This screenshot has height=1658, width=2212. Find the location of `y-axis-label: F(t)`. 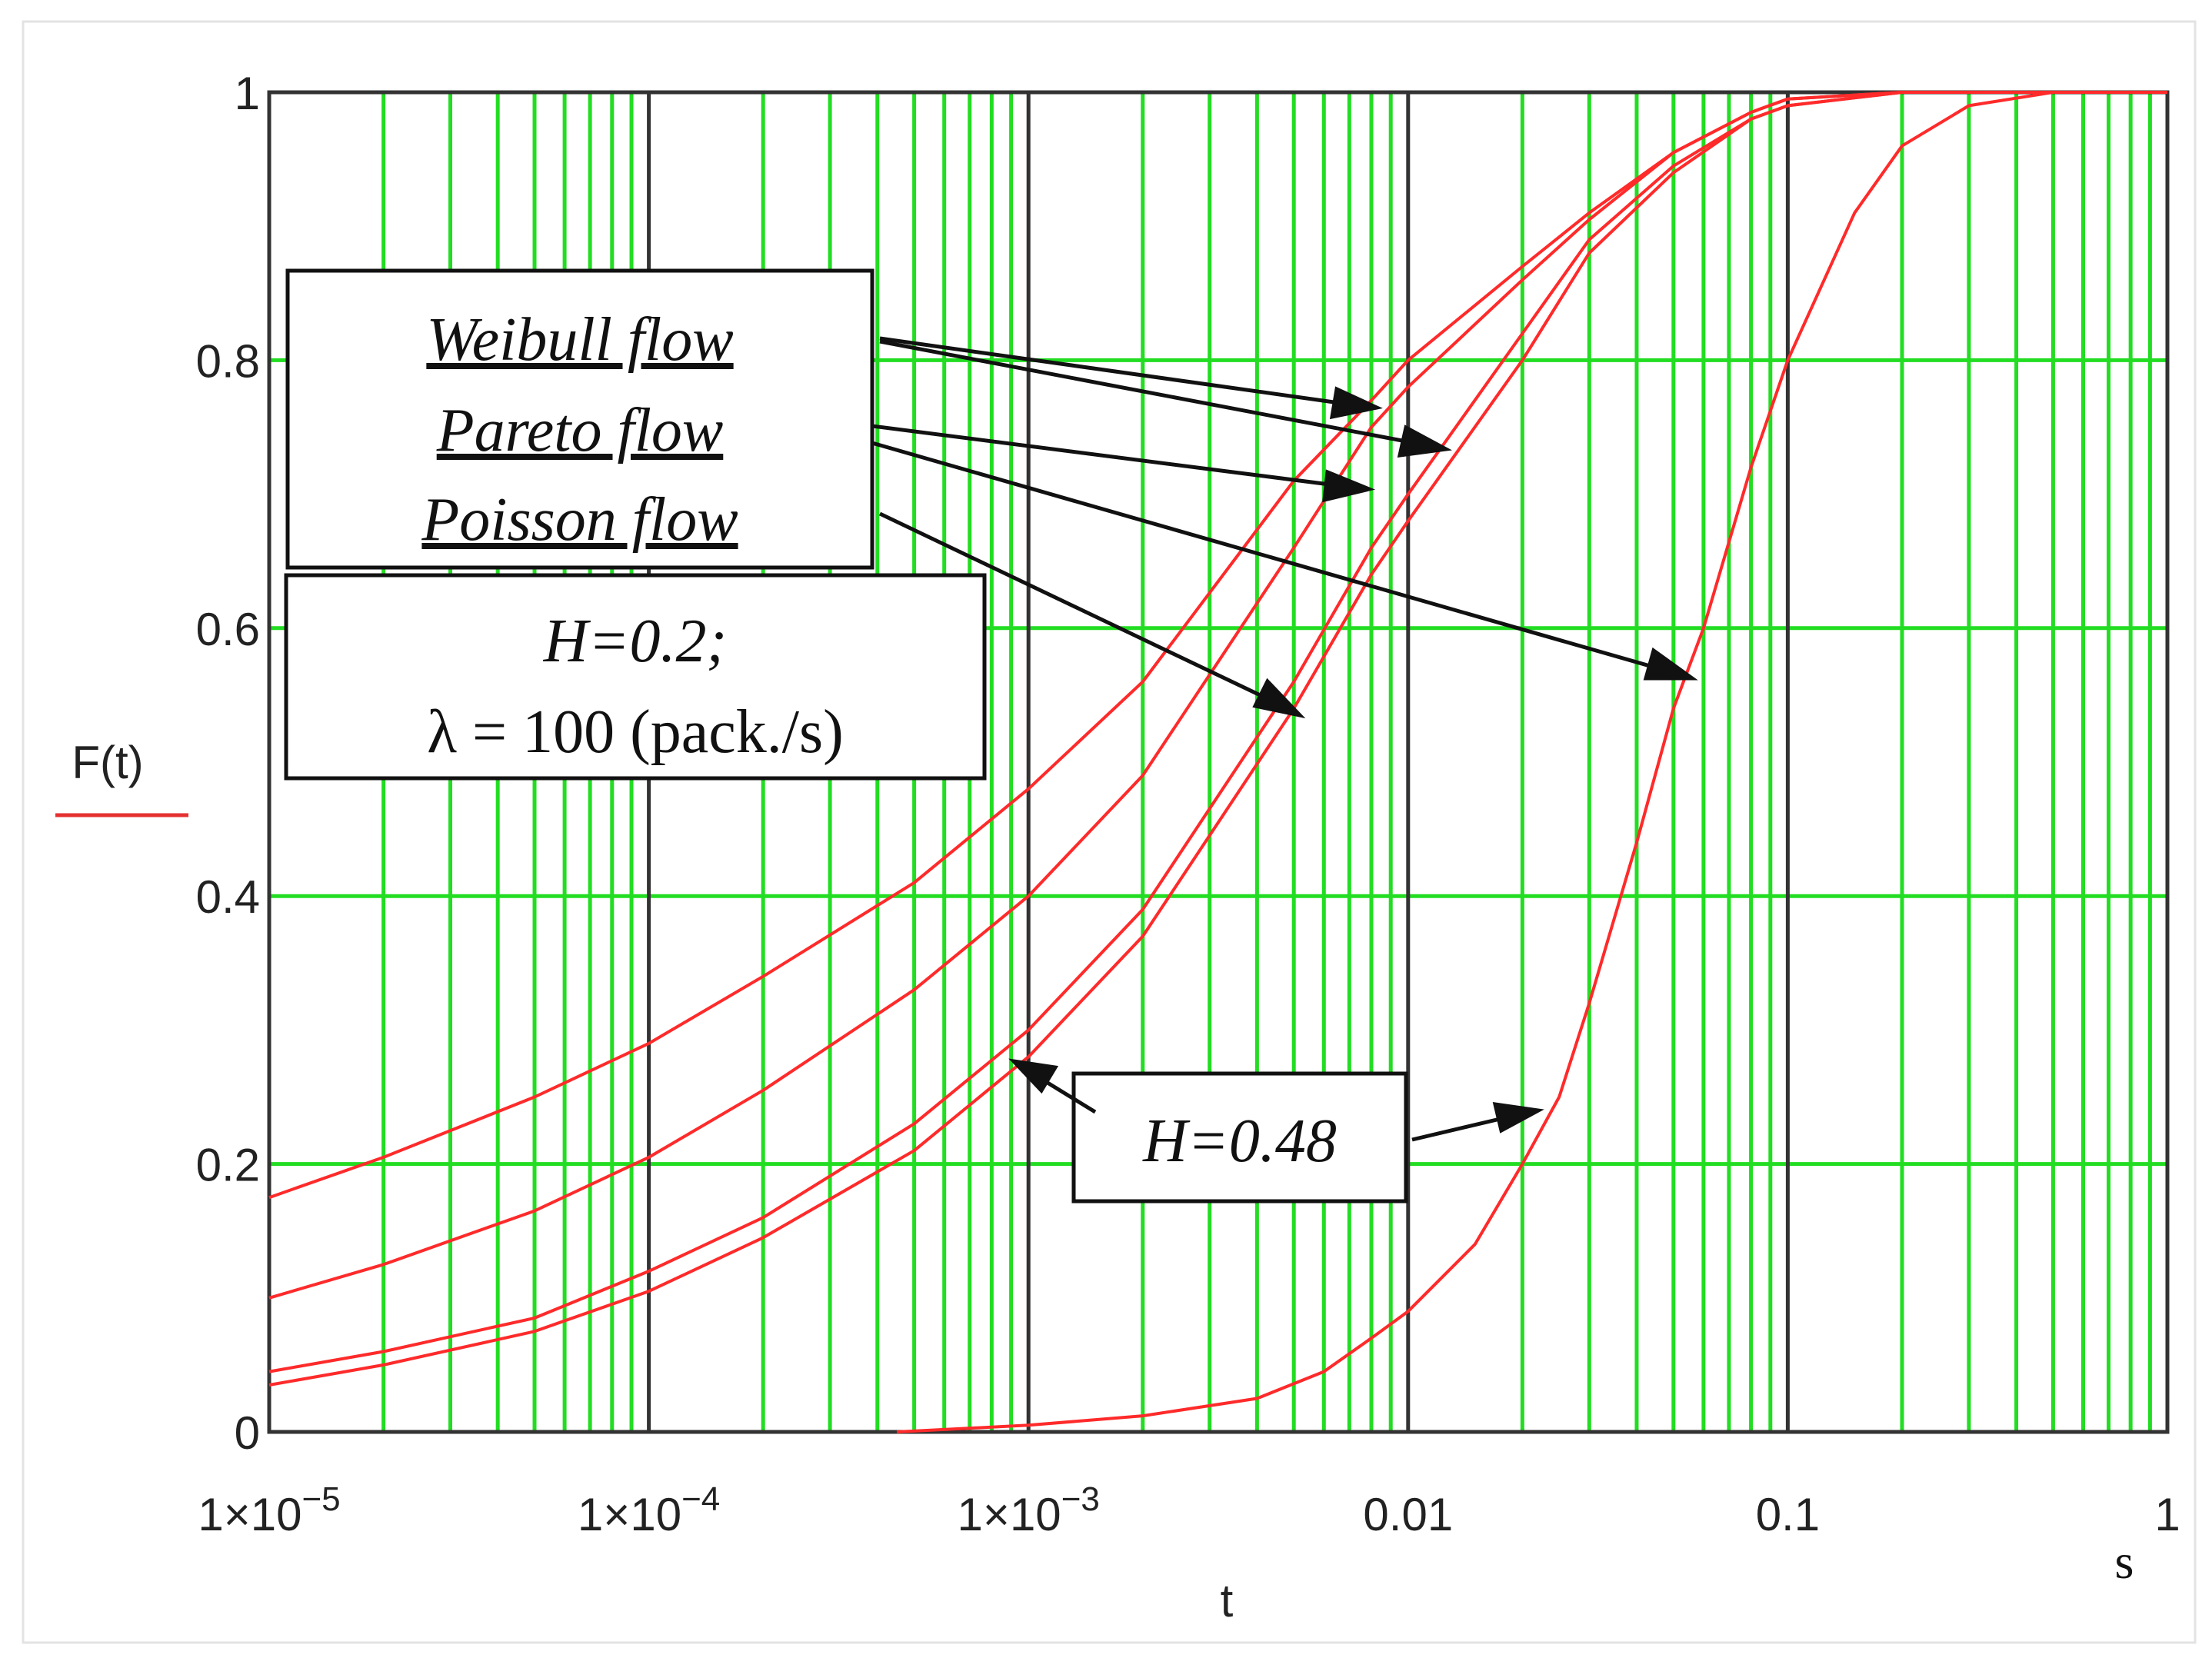

y-axis-label: F(t) is located at coordinates (107, 763).